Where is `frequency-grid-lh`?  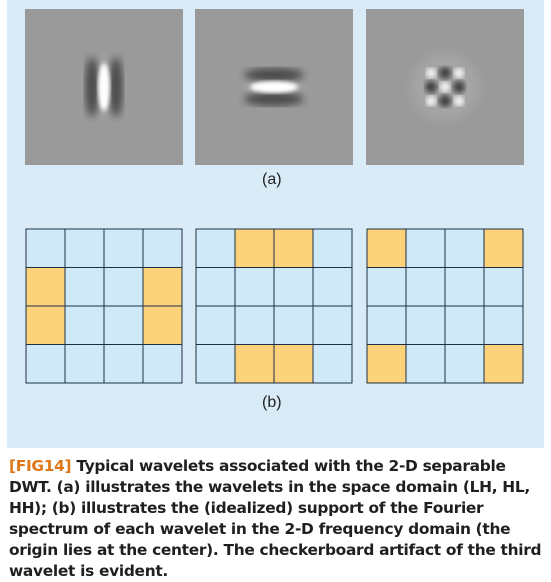 frequency-grid-lh is located at coordinates (104, 306).